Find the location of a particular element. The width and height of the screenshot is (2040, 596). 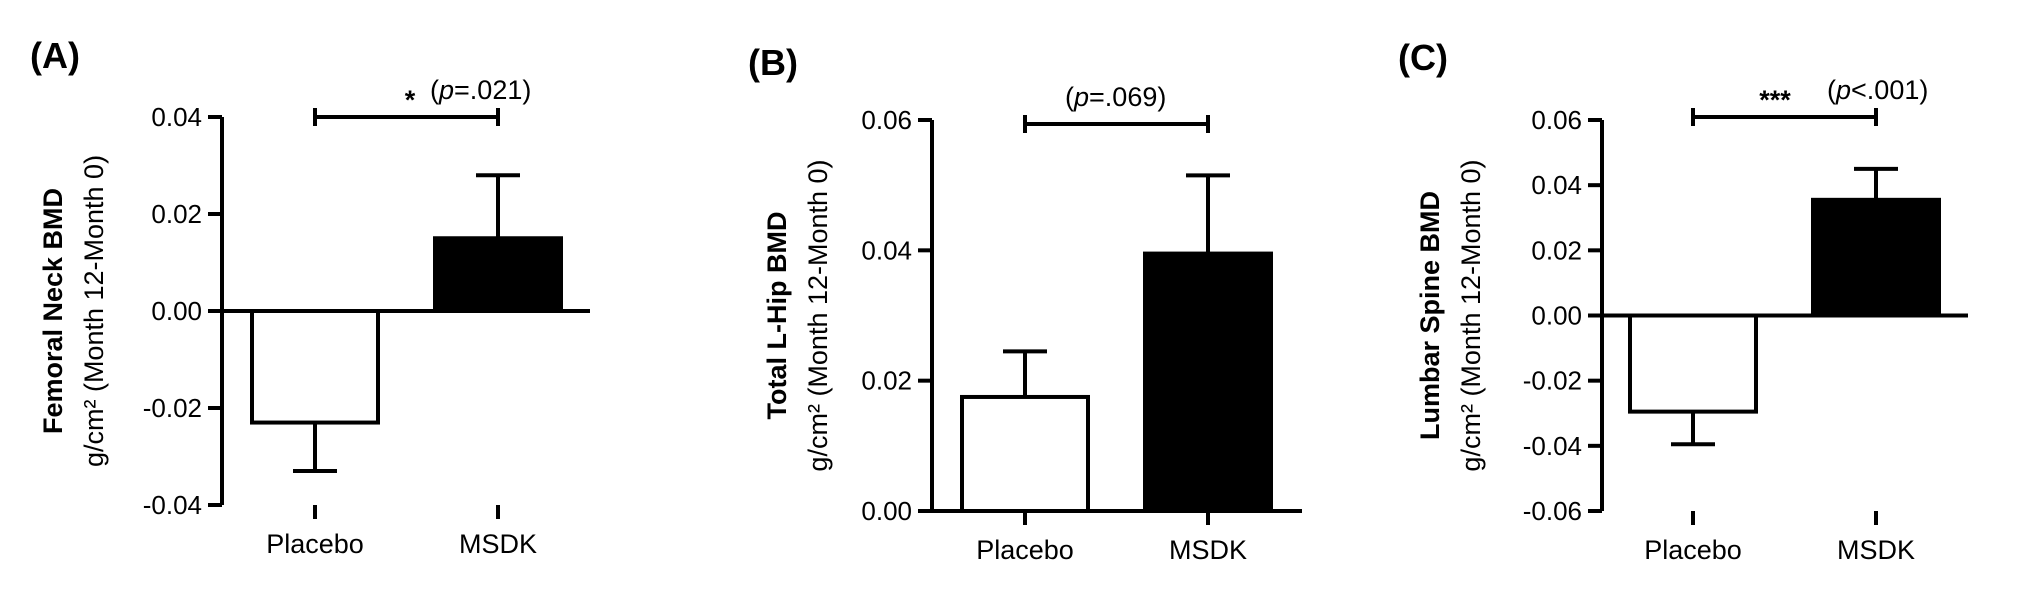

panel-label: (A) is located at coordinates (55, 55).